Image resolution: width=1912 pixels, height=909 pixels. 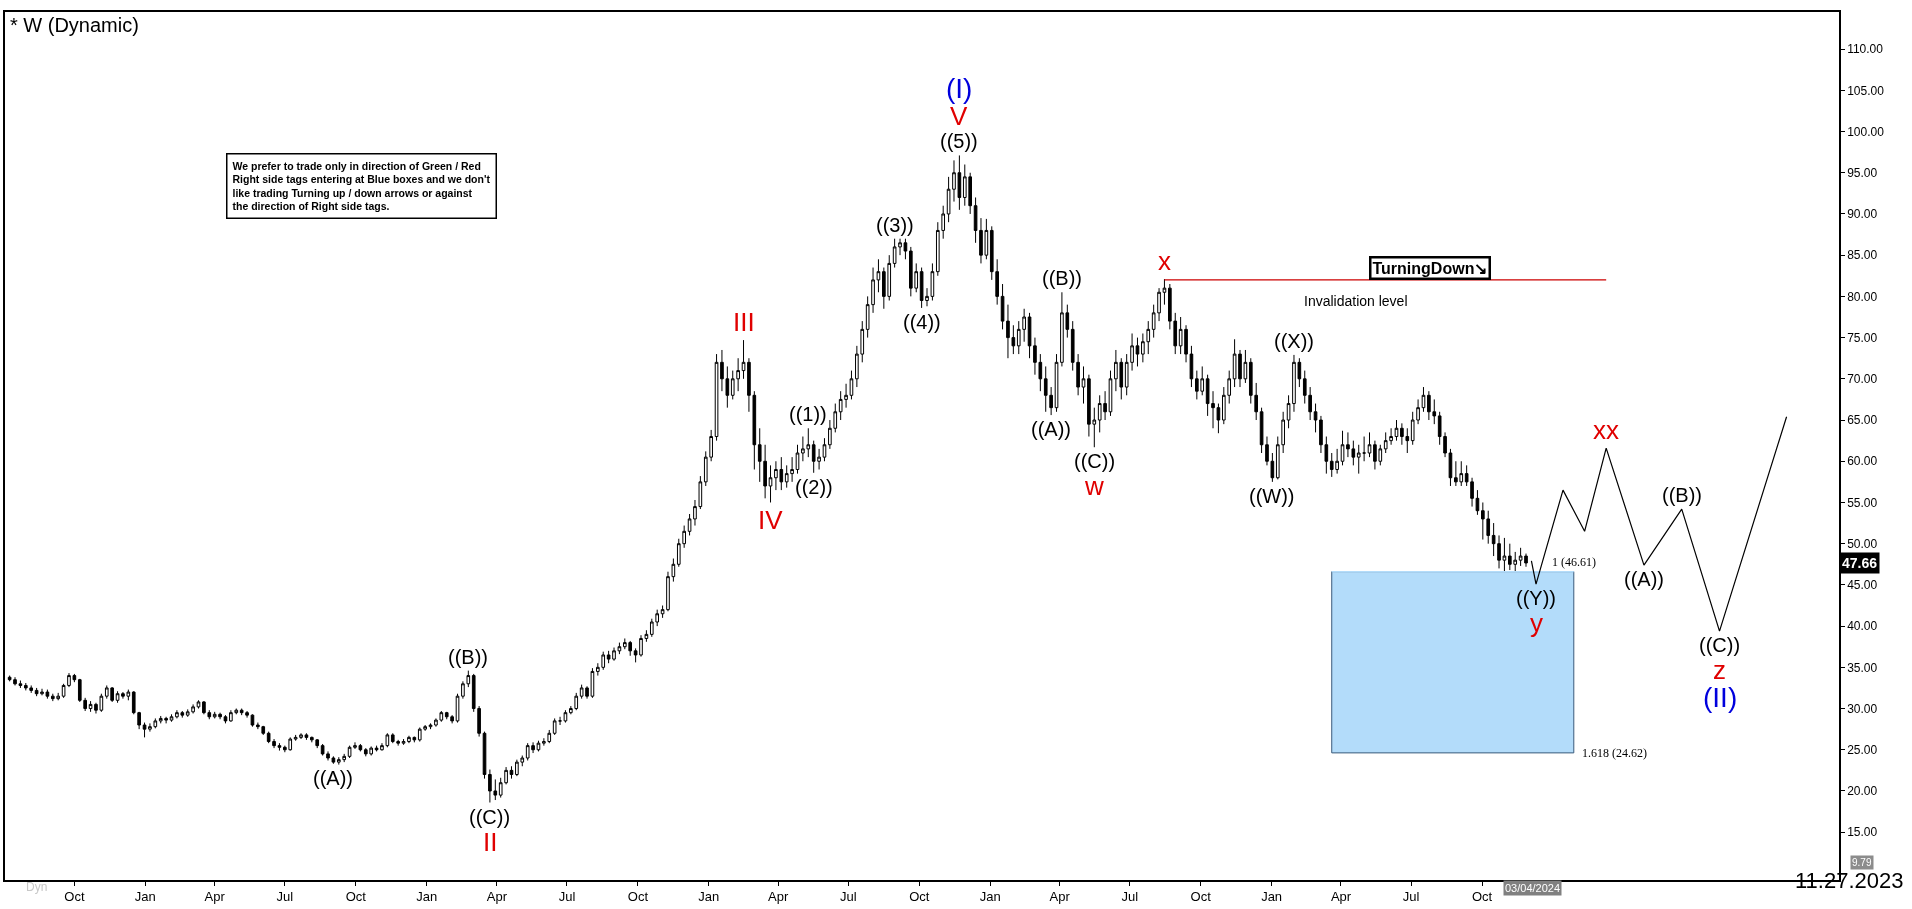 What do you see at coordinates (1720, 697) in the screenshot?
I see `annotation: (II)` at bounding box center [1720, 697].